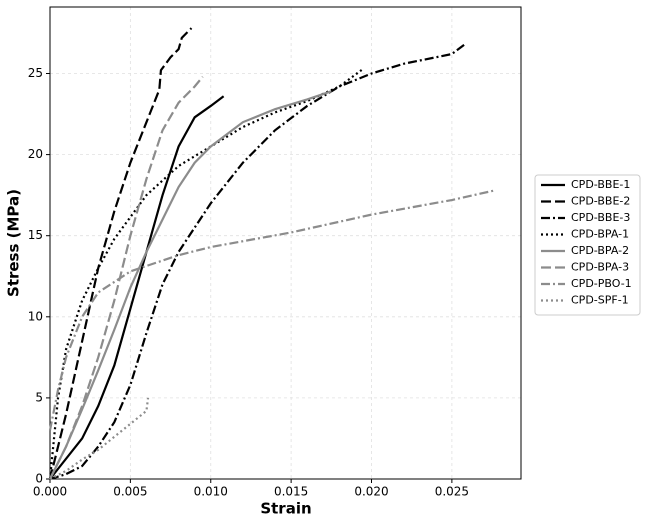 The width and height of the screenshot is (646, 521). I want to click on y-axis-label: Stress (MPa), so click(14, 243).